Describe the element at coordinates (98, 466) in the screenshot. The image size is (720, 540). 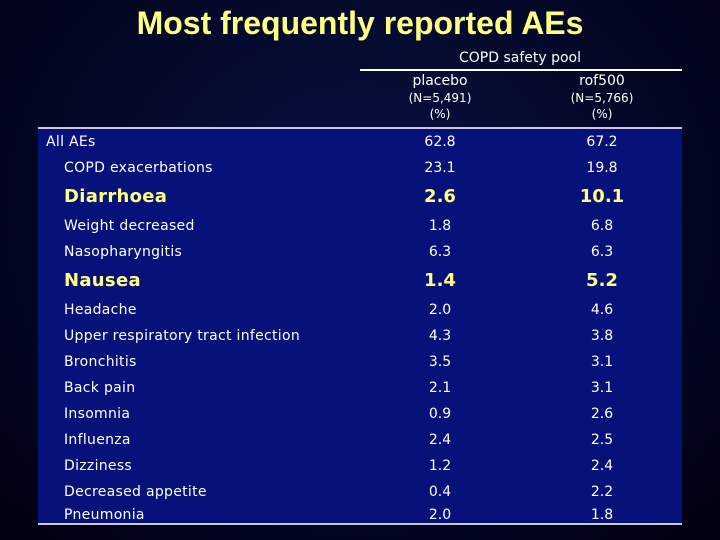
I see `row-label: Dizziness` at that location.